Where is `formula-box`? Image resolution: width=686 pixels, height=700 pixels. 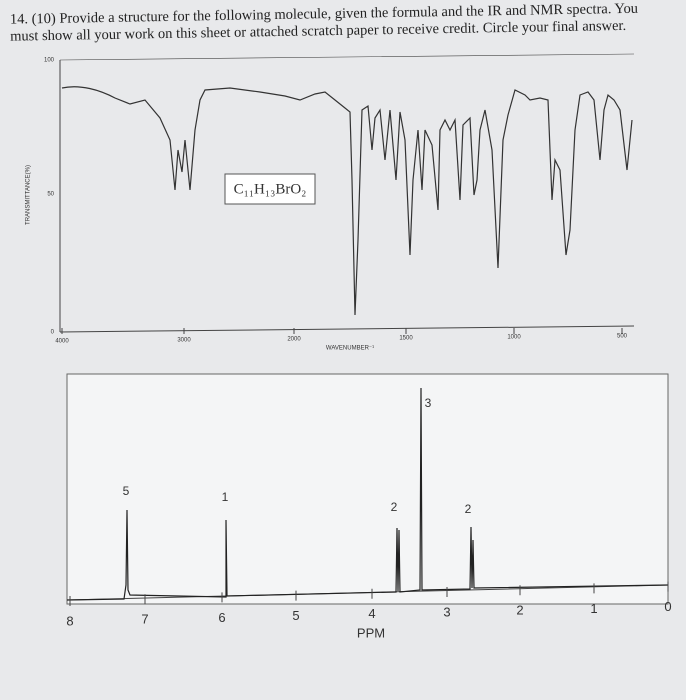
formula-box is located at coordinates (270, 189).